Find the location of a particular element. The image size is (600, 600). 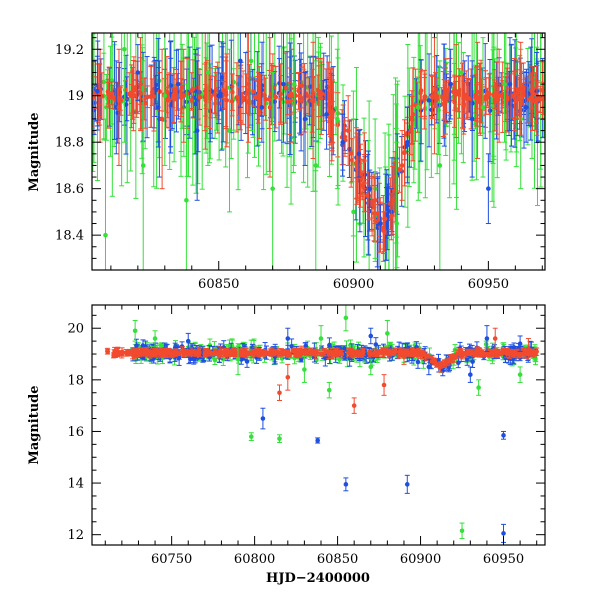

x-tick-label: 60800 is located at coordinates (254, 559).